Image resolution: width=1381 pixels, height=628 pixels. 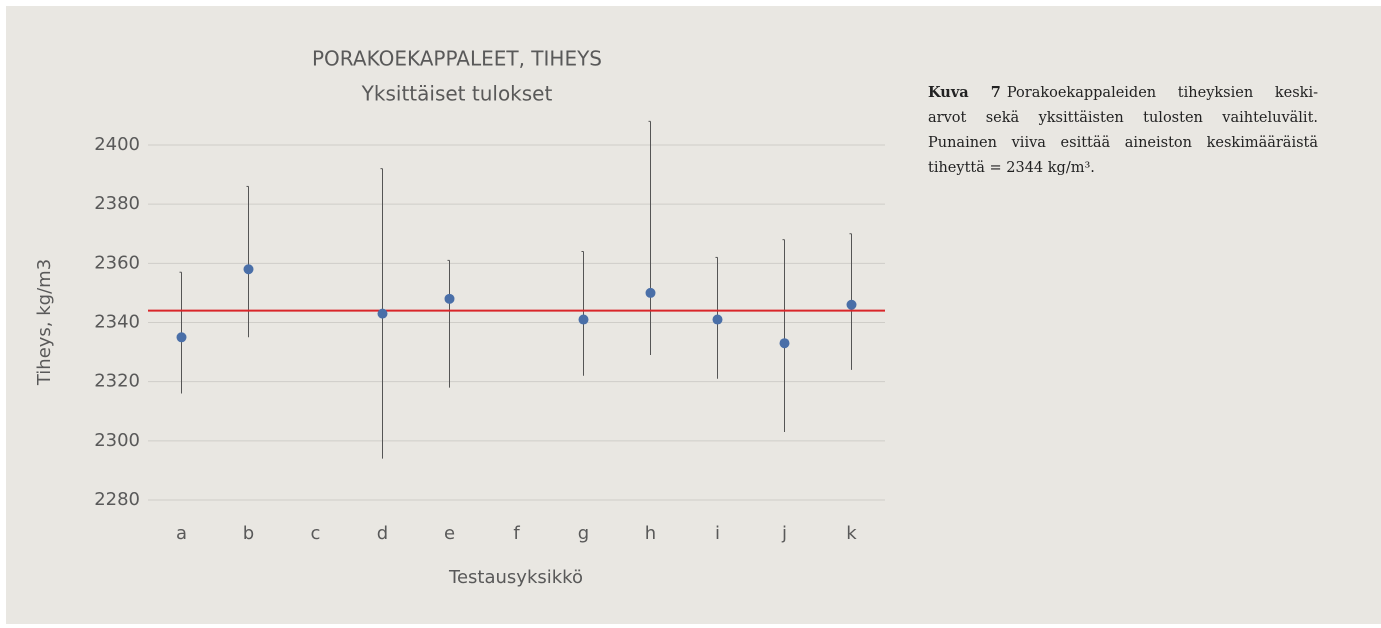 I want to click on y-tick-label: 2340, so click(x=117, y=322).